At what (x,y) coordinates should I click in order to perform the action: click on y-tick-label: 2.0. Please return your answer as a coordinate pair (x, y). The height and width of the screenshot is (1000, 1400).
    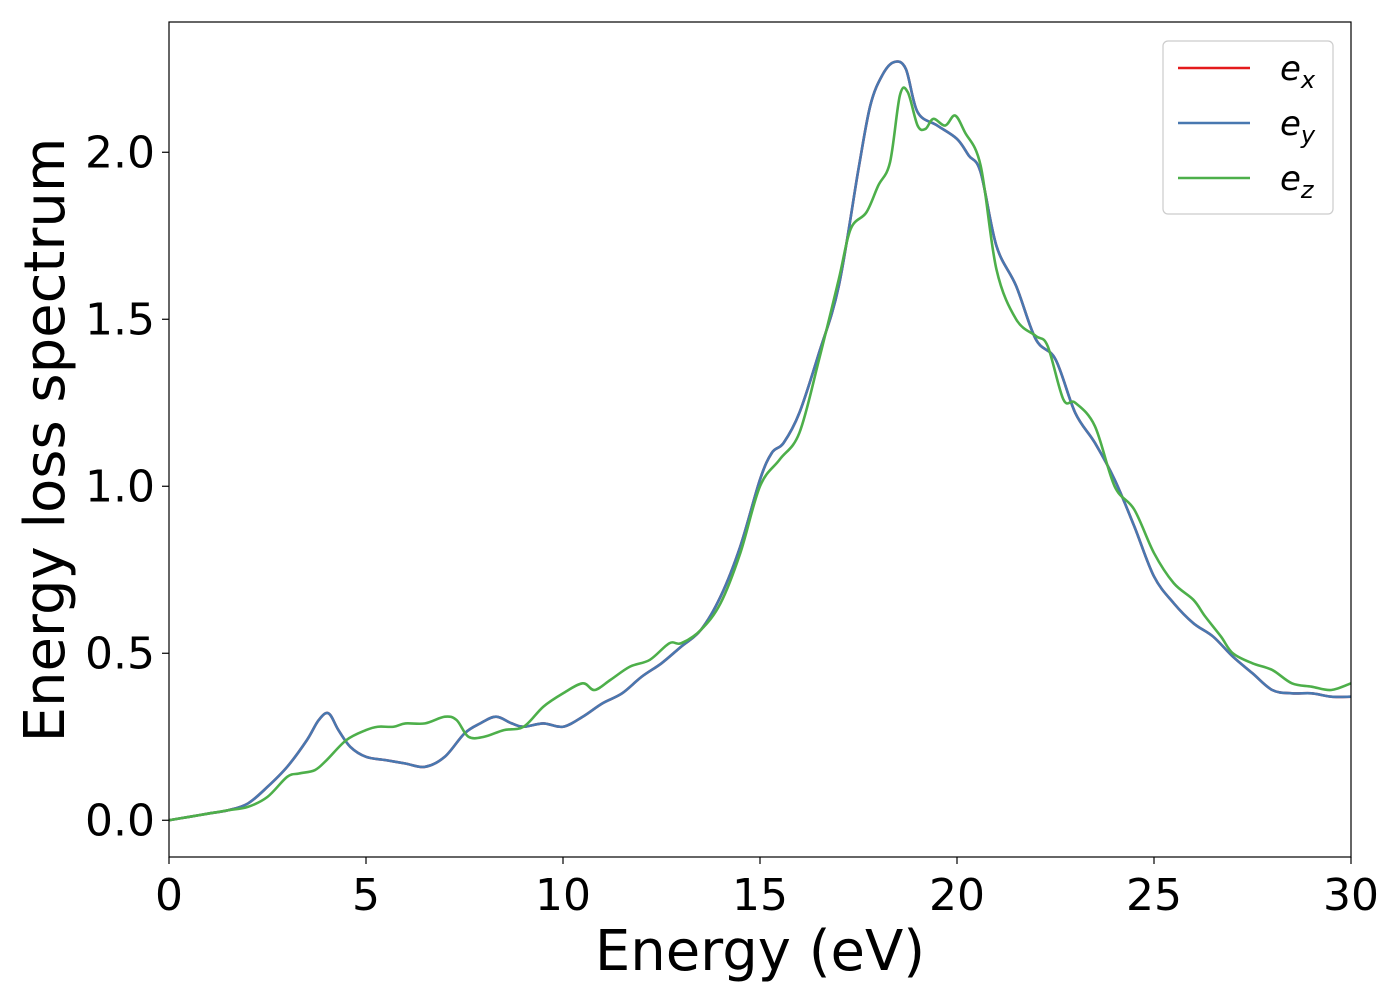
    Looking at the image, I should click on (120, 152).